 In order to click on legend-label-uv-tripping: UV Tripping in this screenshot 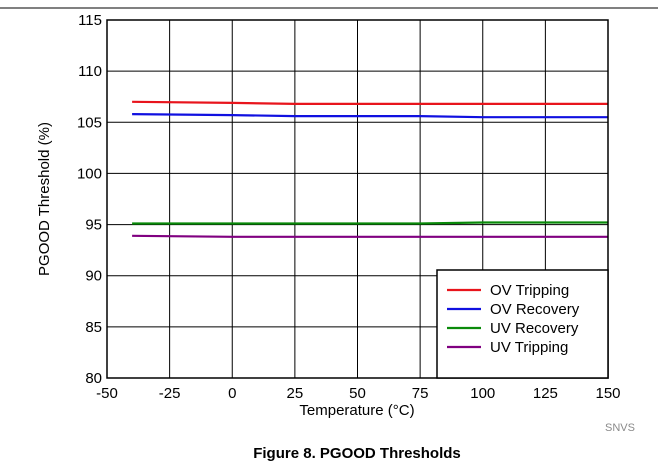, I will do `click(529, 347)`.